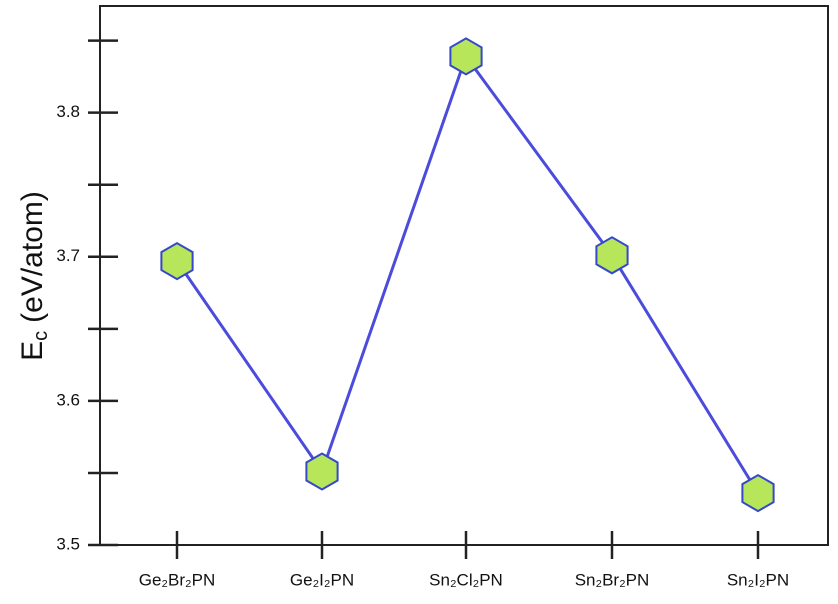 The height and width of the screenshot is (604, 838). What do you see at coordinates (68, 399) in the screenshot?
I see `y-tick-label: 3.6` at bounding box center [68, 399].